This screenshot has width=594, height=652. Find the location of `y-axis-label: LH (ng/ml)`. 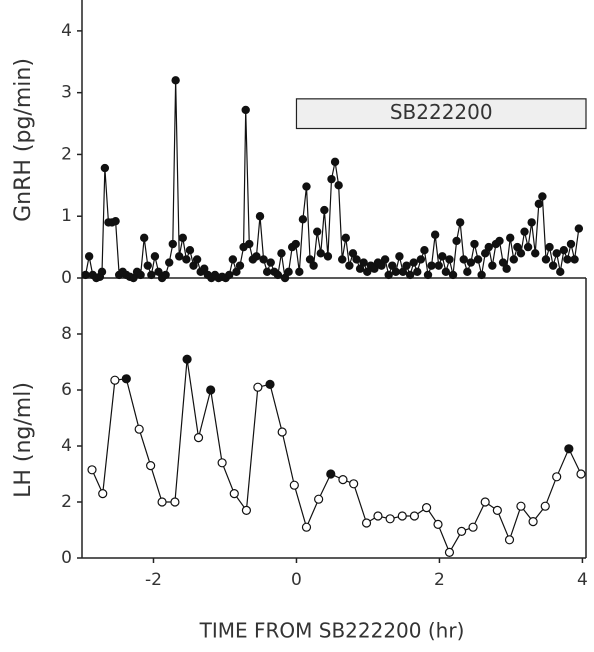

y-axis-label: LH (ng/ml) is located at coordinates (23, 440).